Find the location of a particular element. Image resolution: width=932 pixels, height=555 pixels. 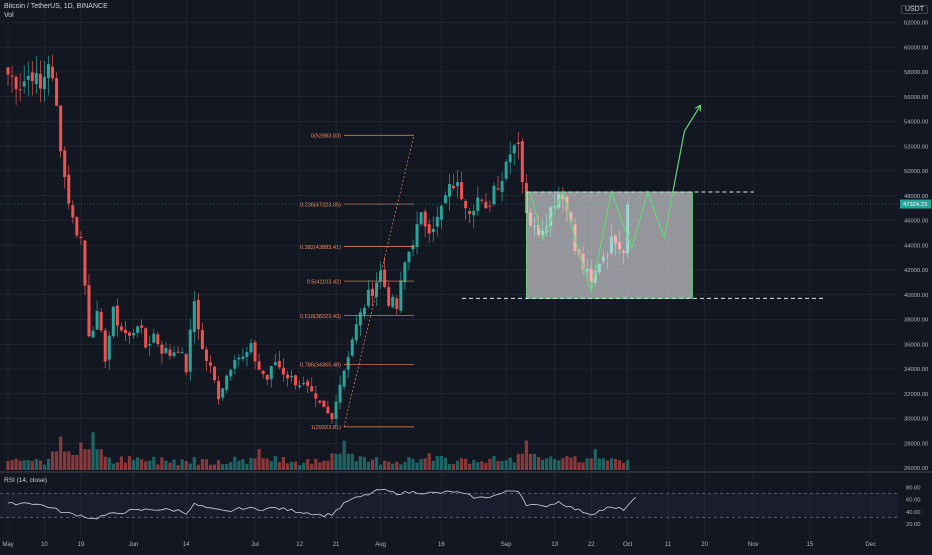

volume-label: Vol is located at coordinates (9, 15).